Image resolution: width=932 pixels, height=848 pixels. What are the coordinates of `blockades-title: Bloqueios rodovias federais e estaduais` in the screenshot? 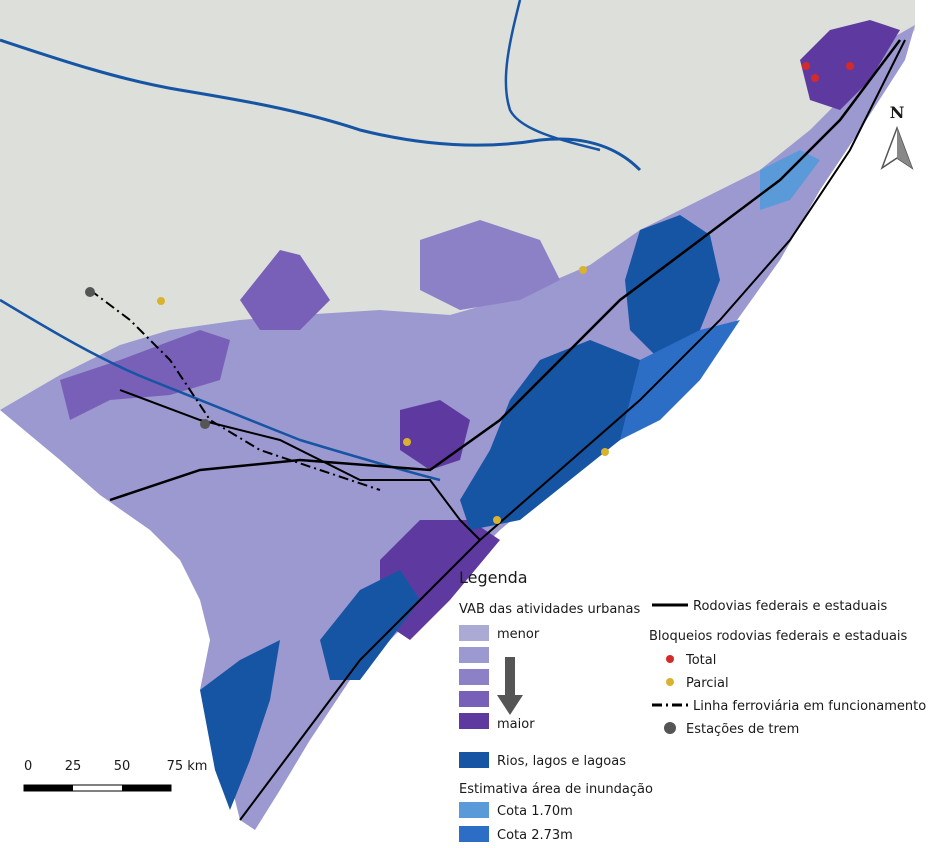 It's located at (778, 636).